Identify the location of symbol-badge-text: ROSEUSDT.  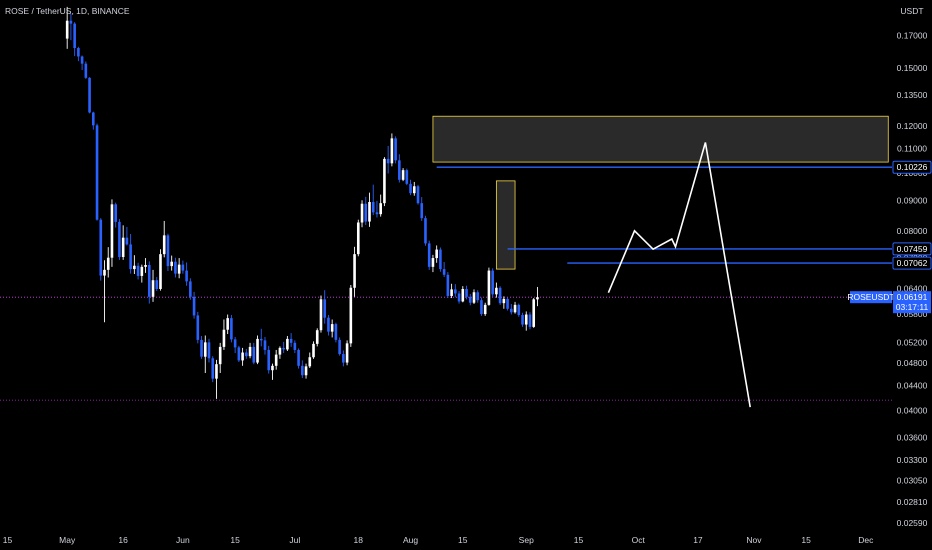
(870, 297).